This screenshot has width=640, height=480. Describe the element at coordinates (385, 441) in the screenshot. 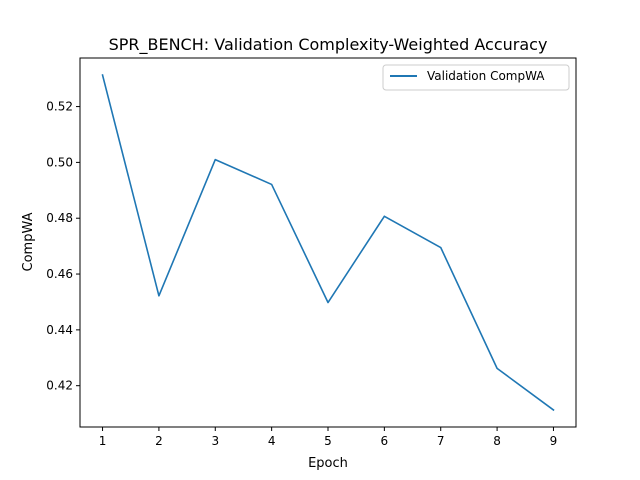

I see `x-tick-label: 6` at that location.